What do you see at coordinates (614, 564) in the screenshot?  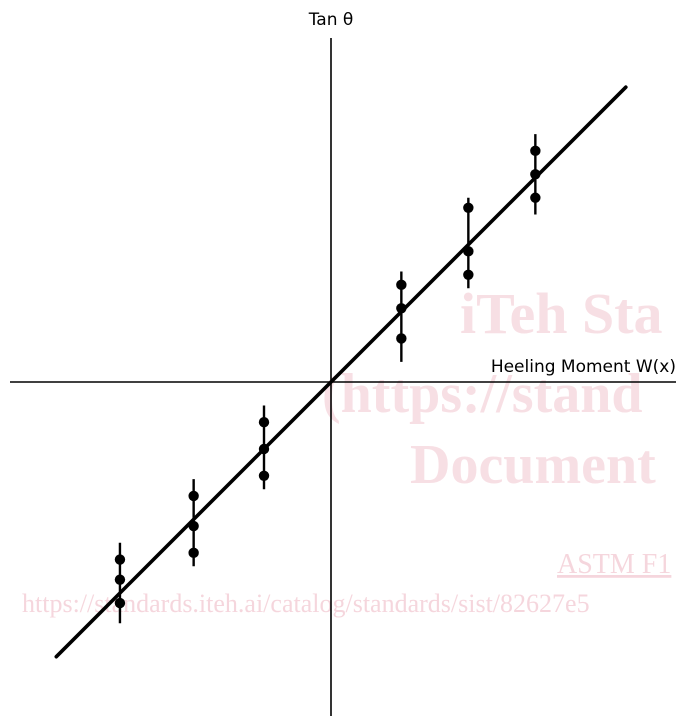 I see `watermark-line-4: ASTM F1` at bounding box center [614, 564].